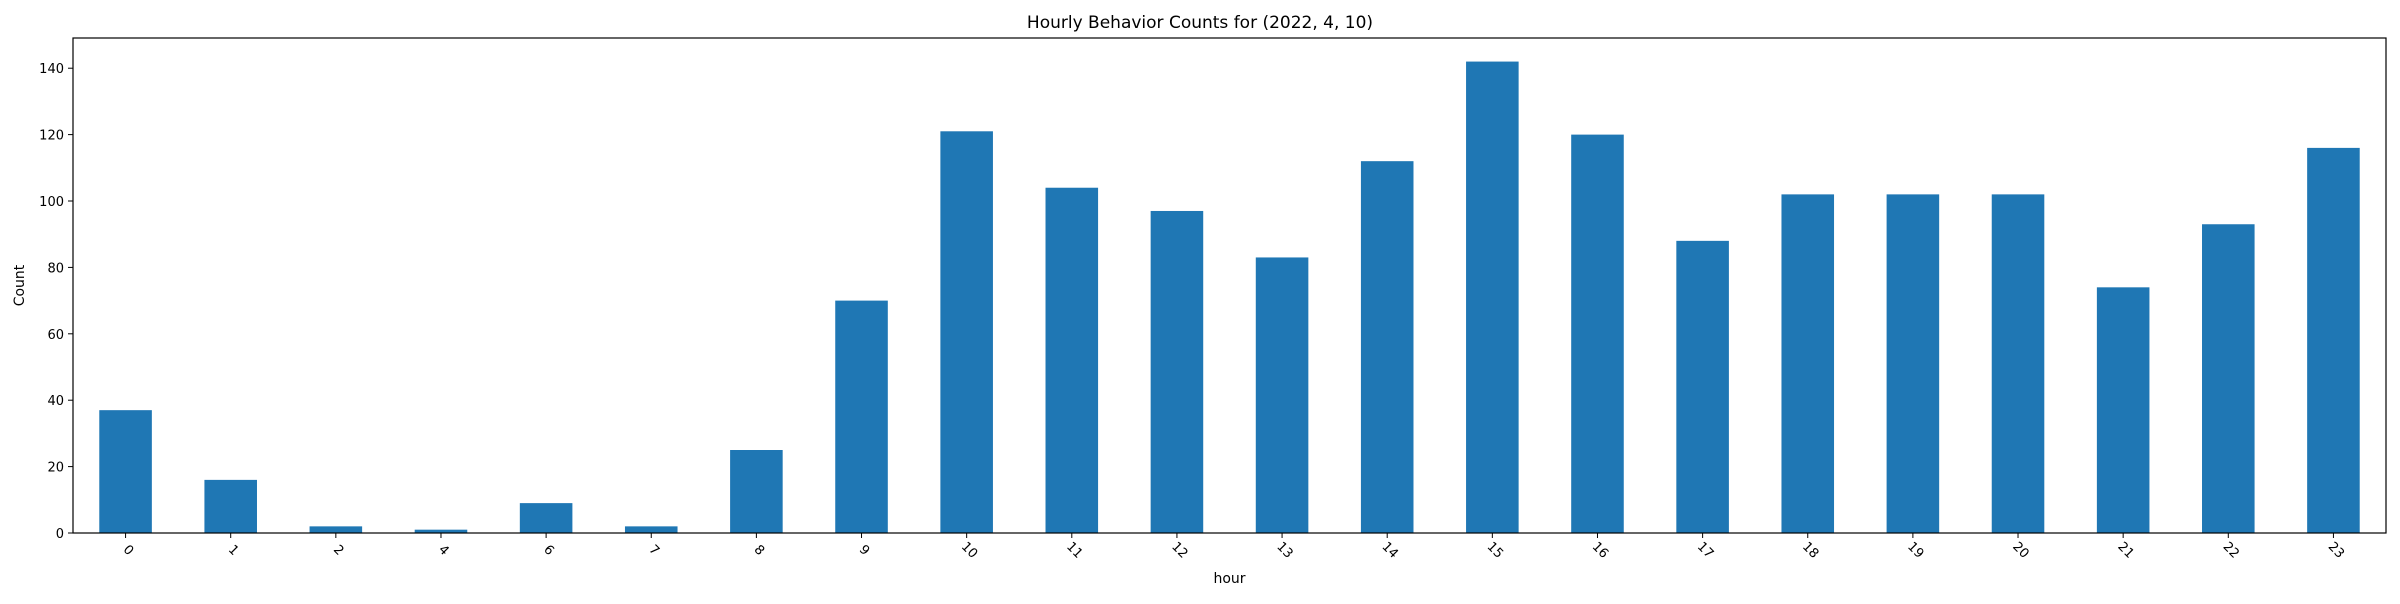 The image size is (2400, 604). Describe the element at coordinates (548, 550) in the screenshot. I see `x-tick-label: 6` at that location.